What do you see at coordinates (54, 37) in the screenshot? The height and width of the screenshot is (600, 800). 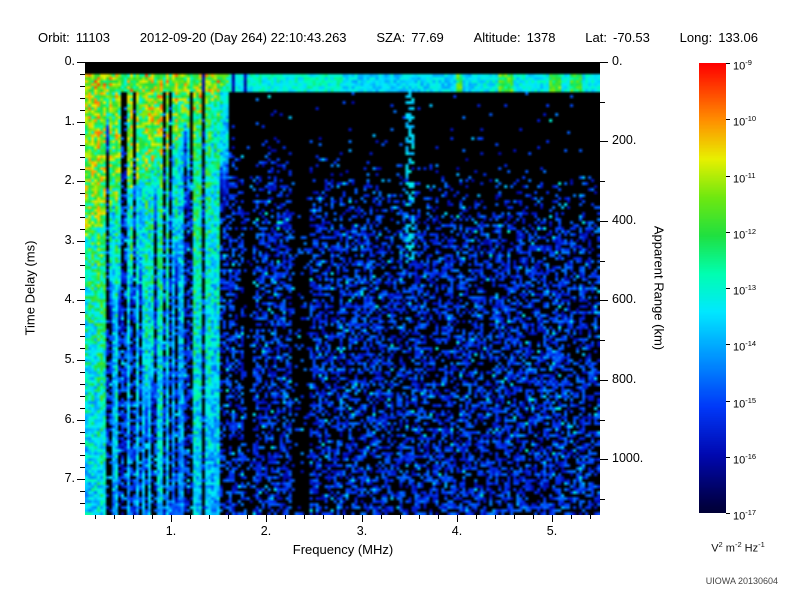 I see `header-field-label: Orbit:` at bounding box center [54, 37].